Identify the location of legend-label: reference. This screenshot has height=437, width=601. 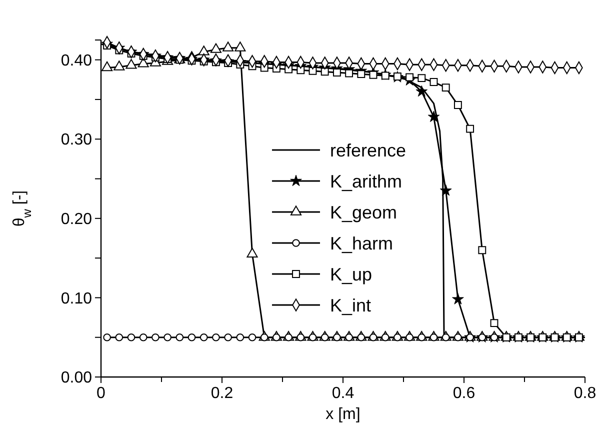
(368, 150).